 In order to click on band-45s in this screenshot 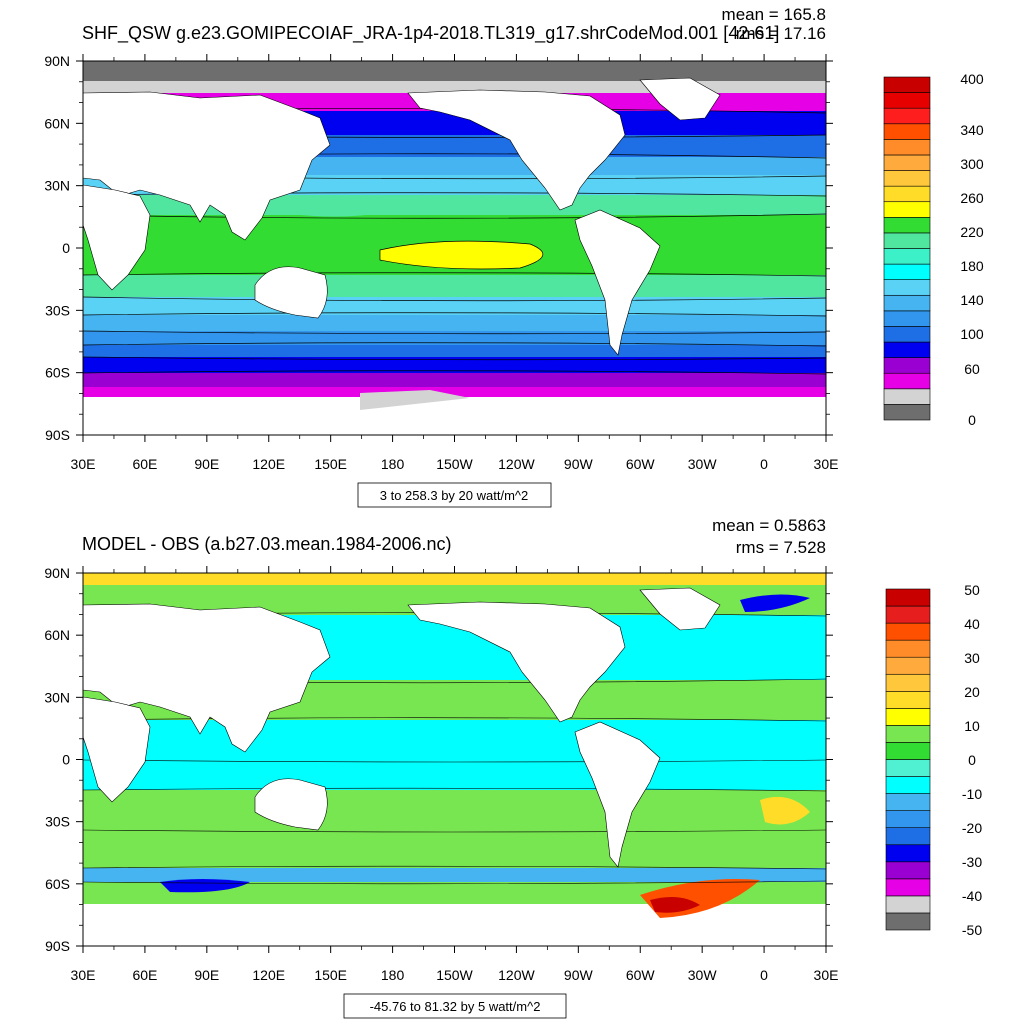, I will do `click(454, 338)`.